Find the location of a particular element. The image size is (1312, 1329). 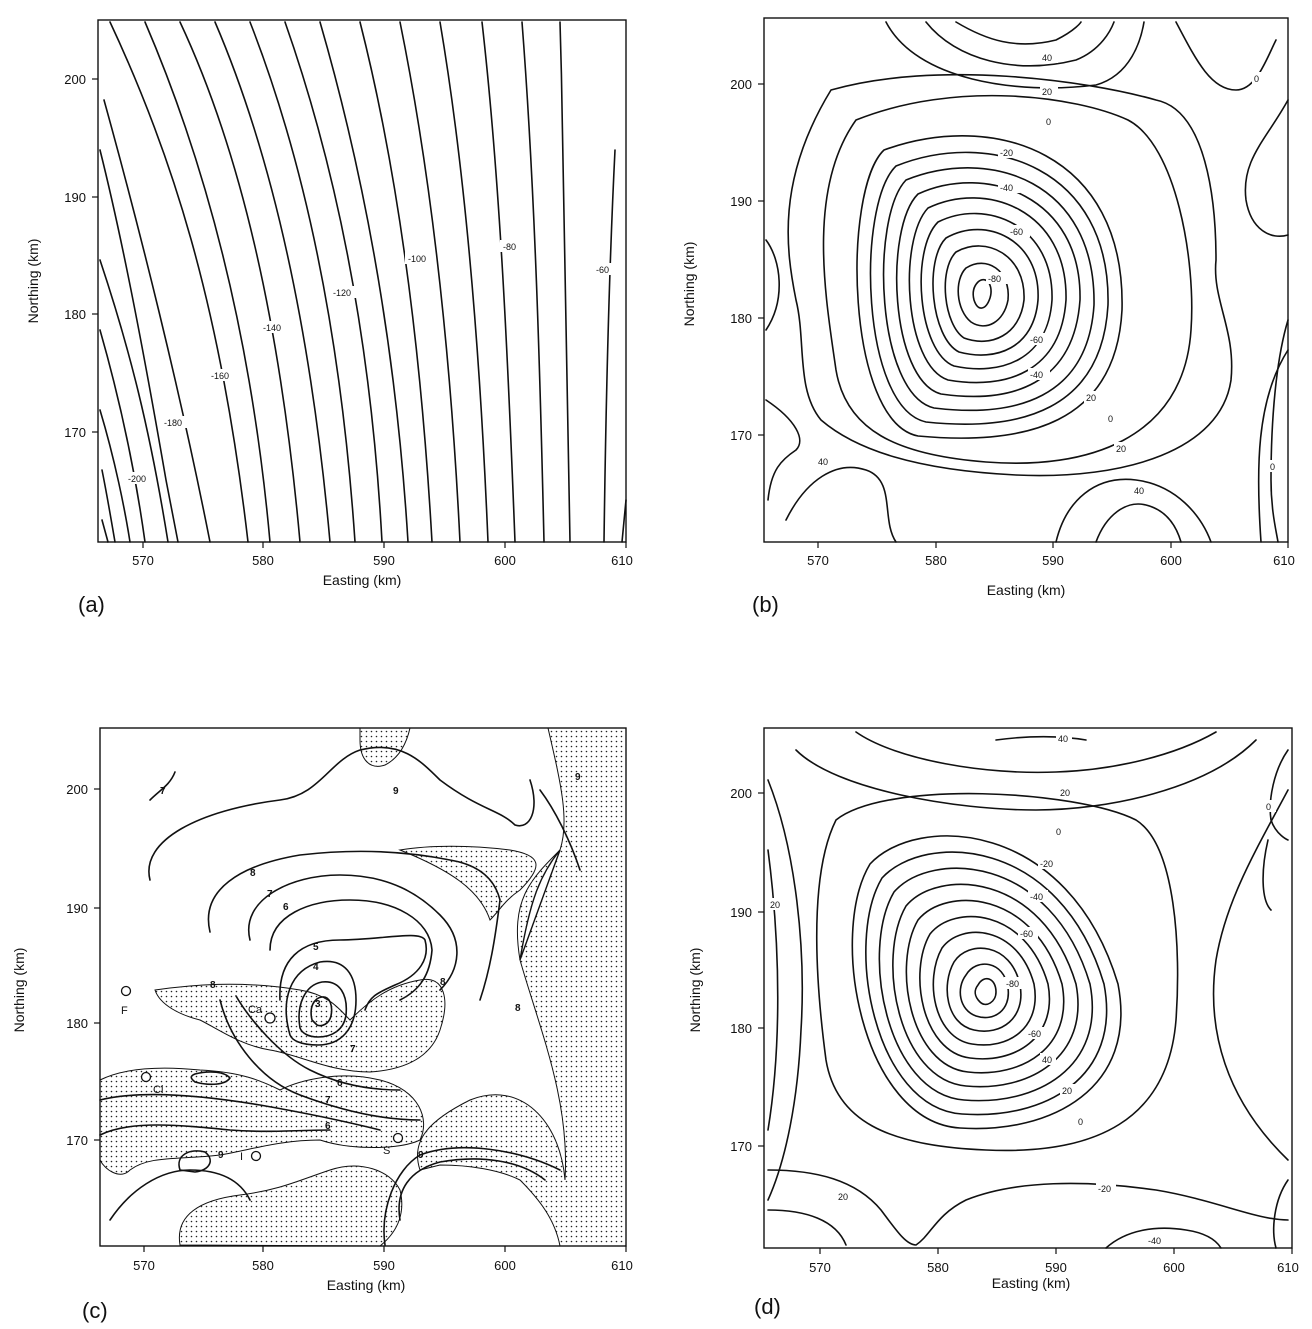

contour-label: -20 is located at coordinates (1046, 864).